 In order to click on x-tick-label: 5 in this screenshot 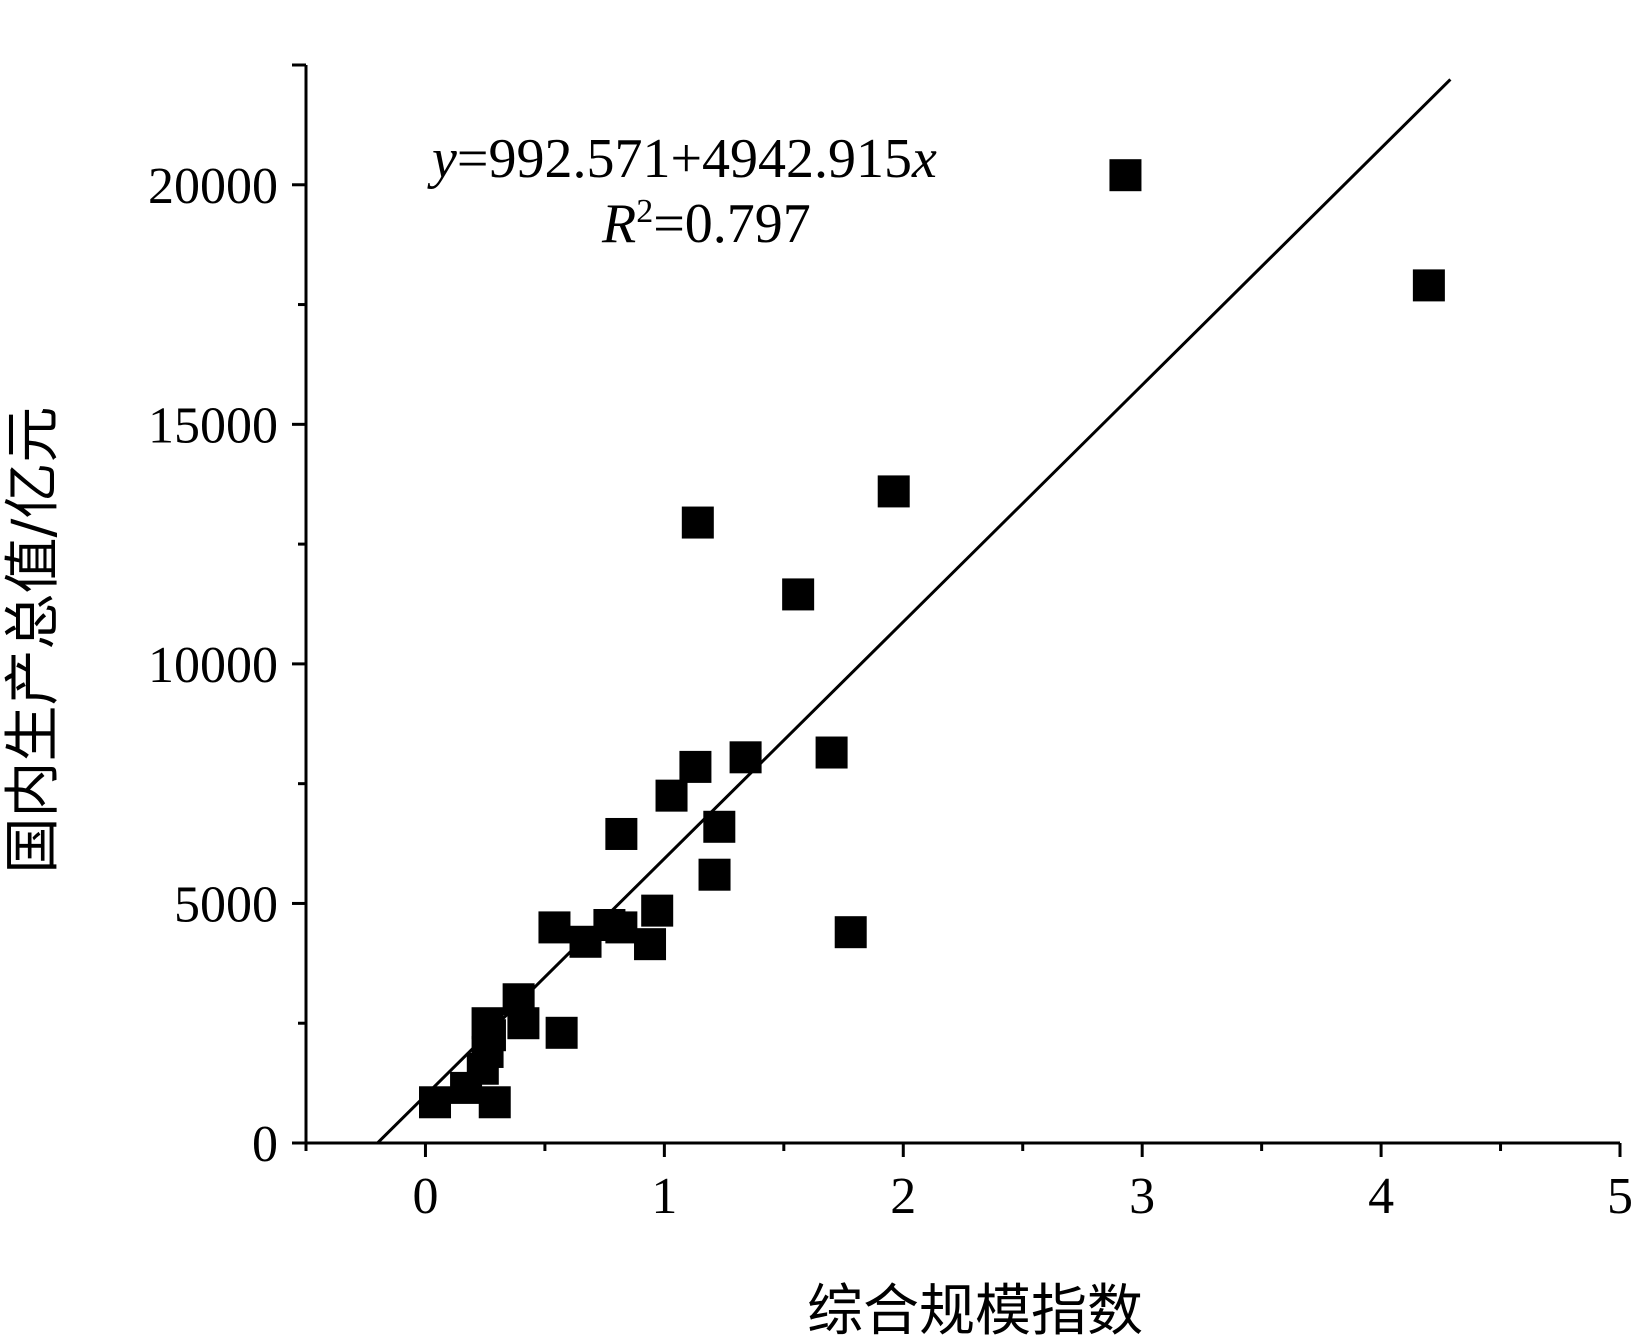, I will do `click(1620, 1196)`.